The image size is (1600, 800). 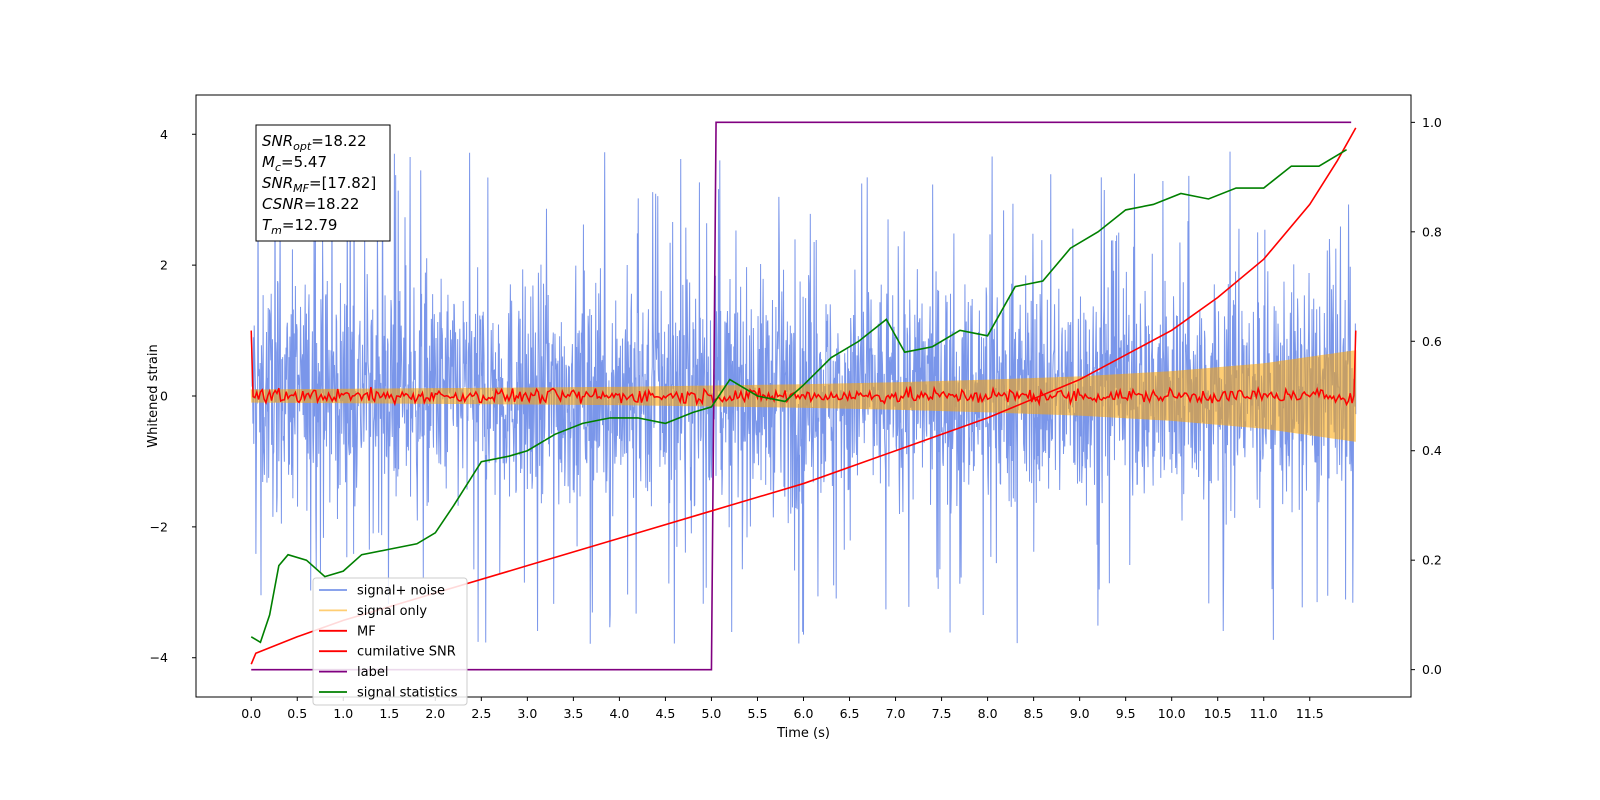 I want to click on x-tick-label: 9.5, so click(x=1126, y=713).